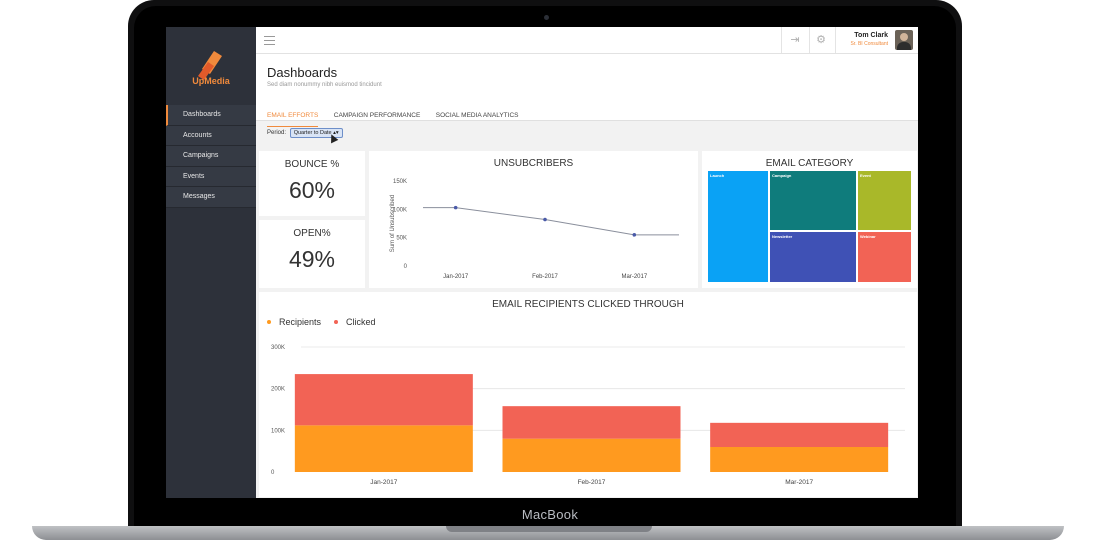 The image size is (1100, 548). I want to click on camera-icon, so click(546, 17).